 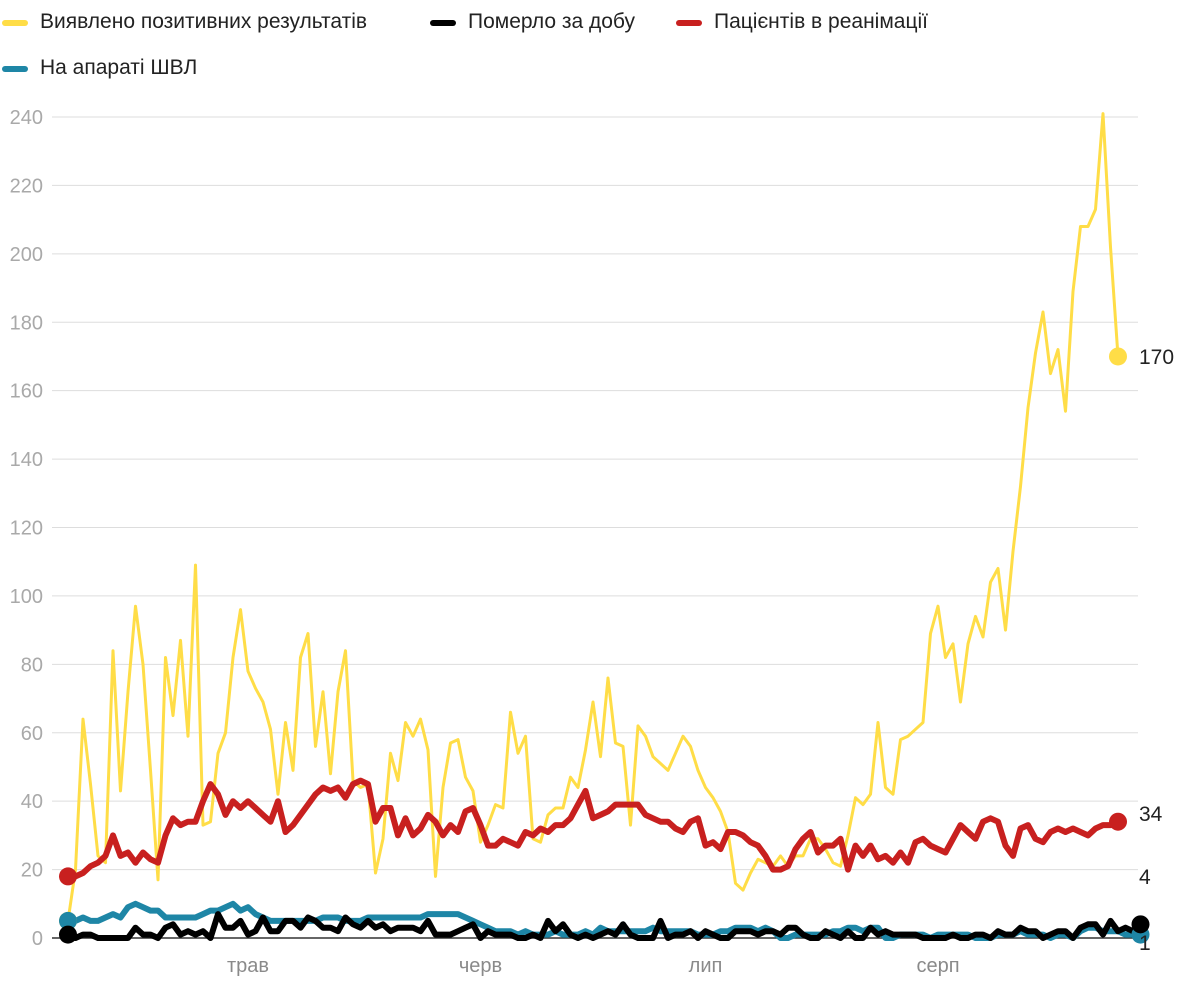 What do you see at coordinates (1140, 924) in the screenshot?
I see `end-dot-deaths` at bounding box center [1140, 924].